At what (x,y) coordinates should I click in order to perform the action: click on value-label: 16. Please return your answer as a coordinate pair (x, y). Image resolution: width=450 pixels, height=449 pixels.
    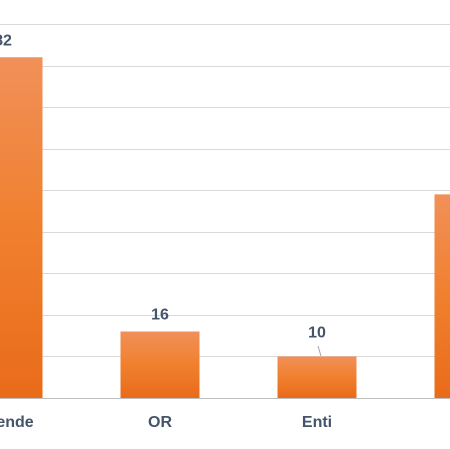
    Looking at the image, I should click on (160, 315).